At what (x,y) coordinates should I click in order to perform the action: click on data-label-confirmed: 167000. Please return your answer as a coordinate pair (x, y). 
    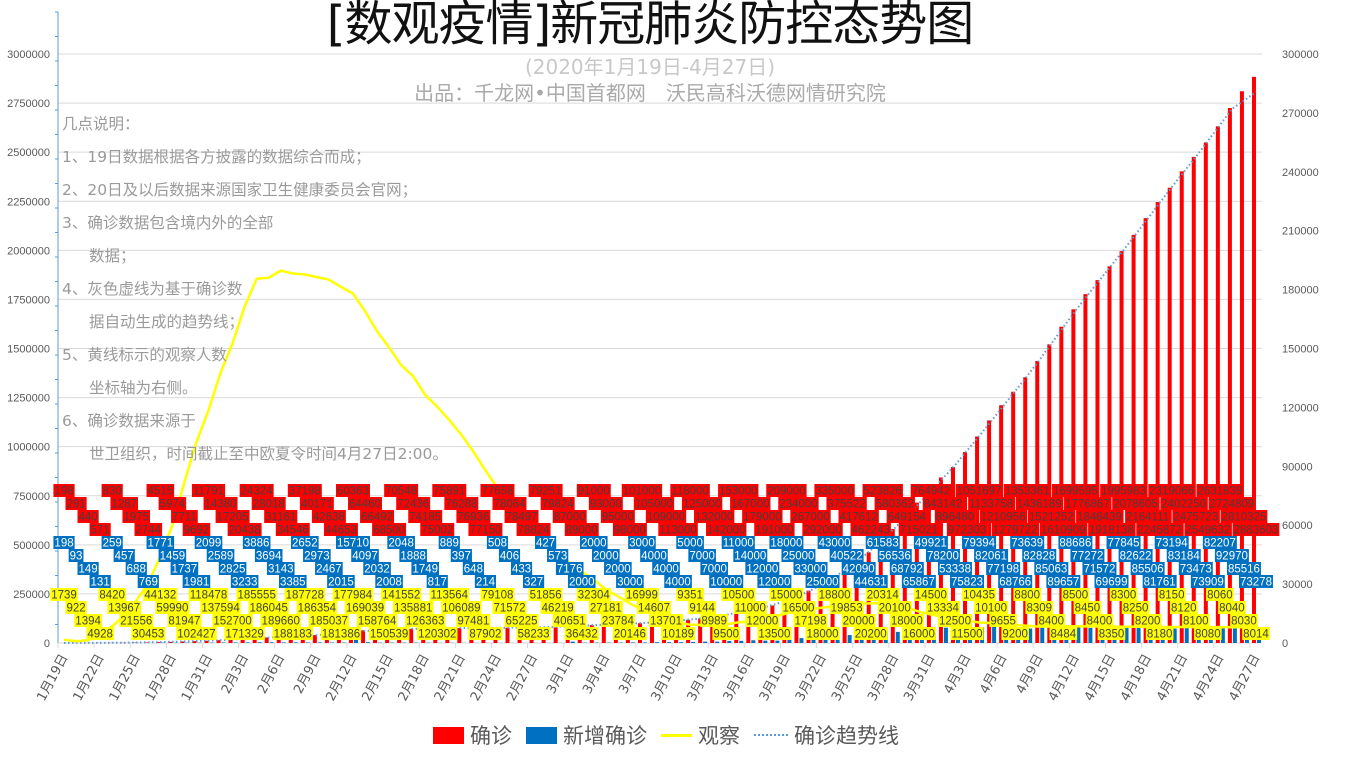
    Looking at the image, I should click on (750, 504).